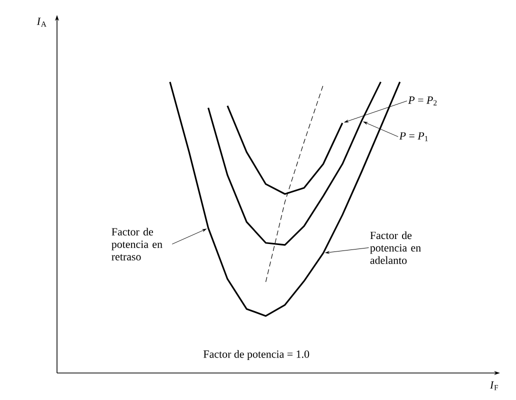 Image resolution: width=516 pixels, height=400 pixels. What do you see at coordinates (422, 101) in the screenshot?
I see `annotation: P = P$_{2}$` at bounding box center [422, 101].